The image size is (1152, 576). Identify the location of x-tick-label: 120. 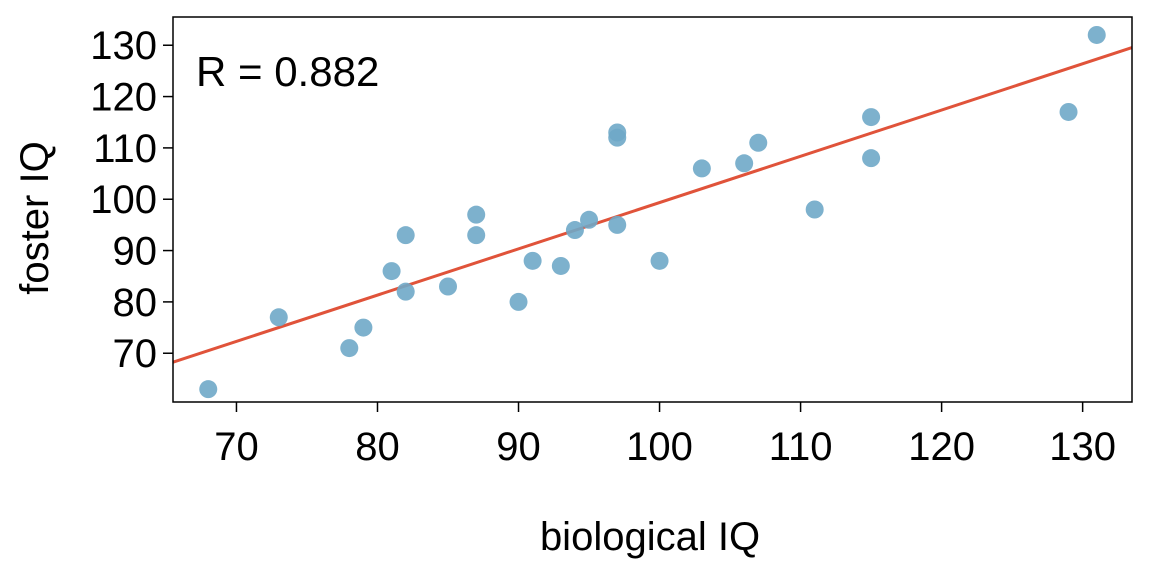
(941, 447).